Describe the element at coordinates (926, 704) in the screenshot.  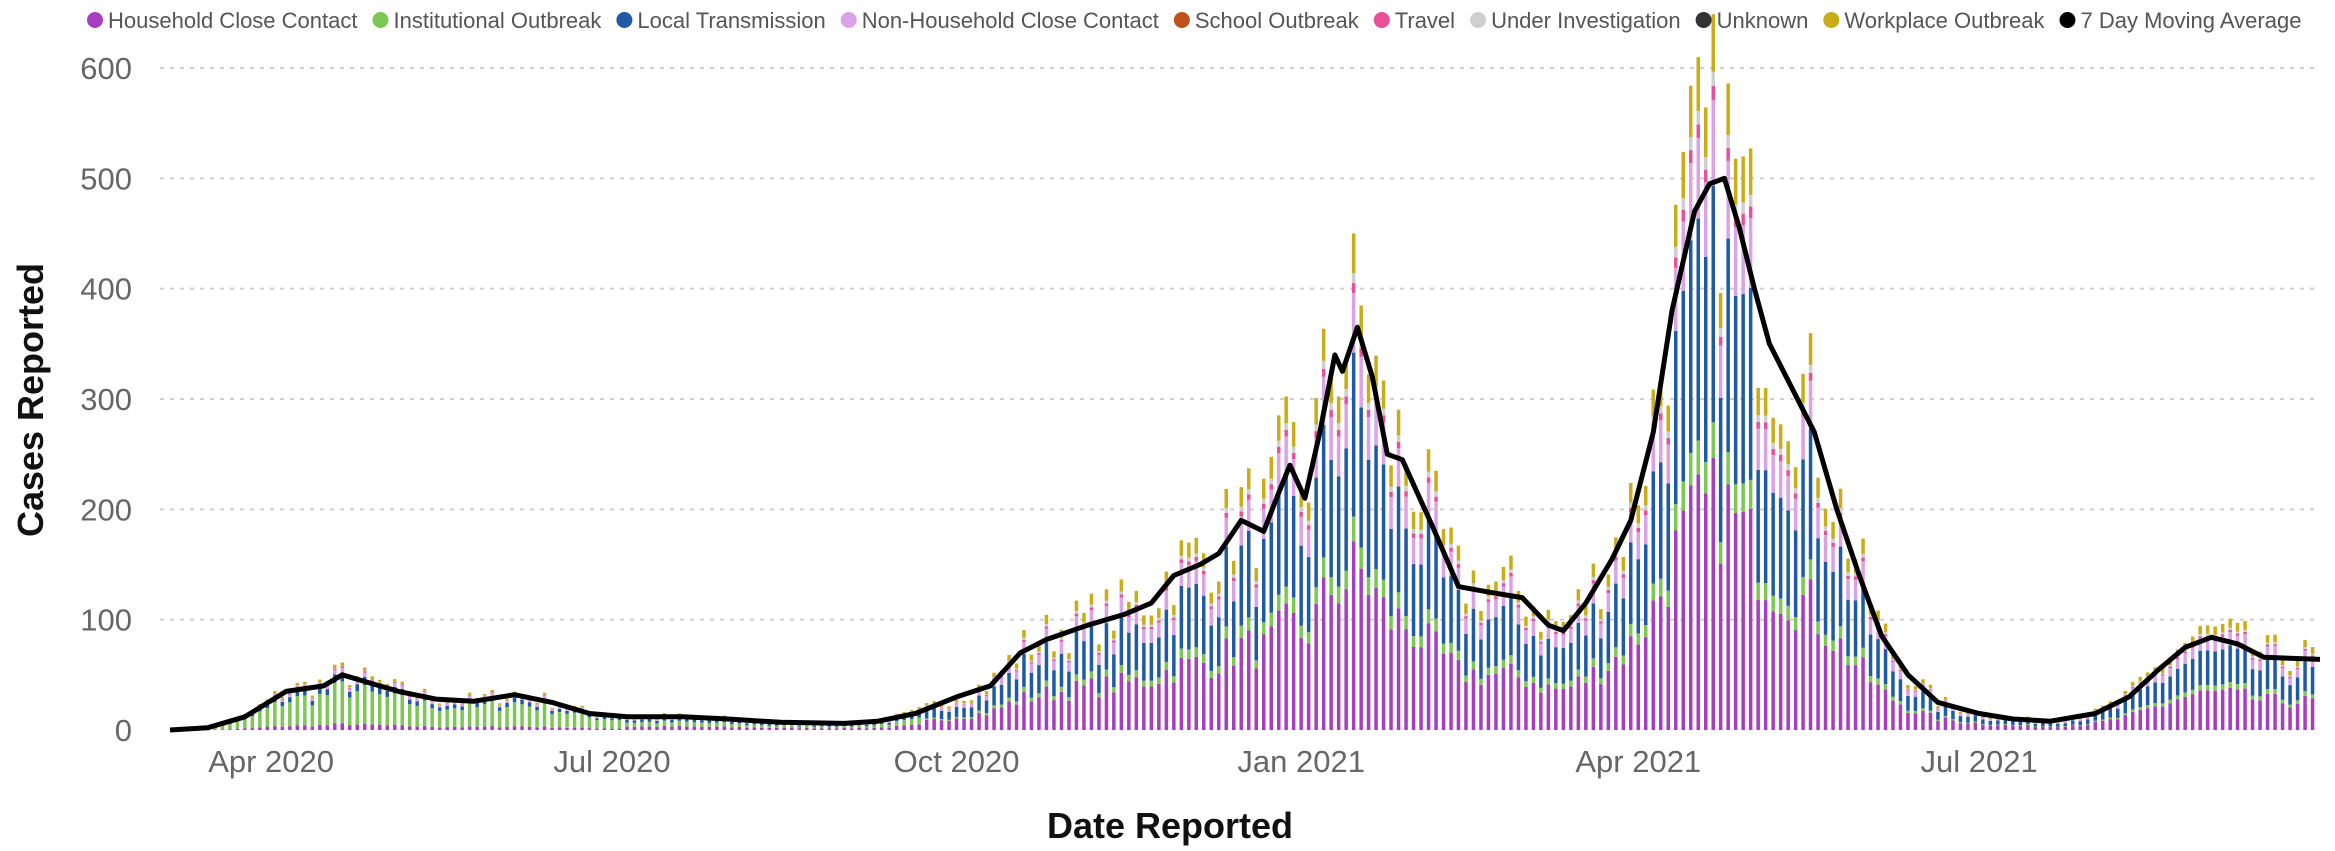
I see `bar-segment-99-wp` at that location.